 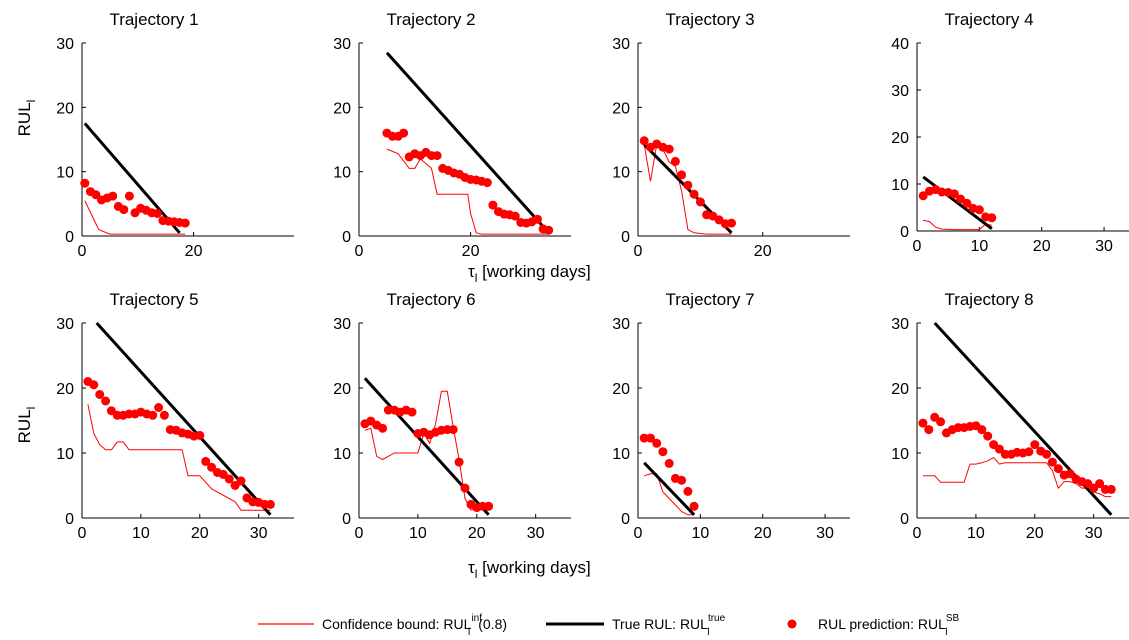 What do you see at coordinates (467, 191) in the screenshot?
I see `panel-2-confidence-bound` at bounding box center [467, 191].